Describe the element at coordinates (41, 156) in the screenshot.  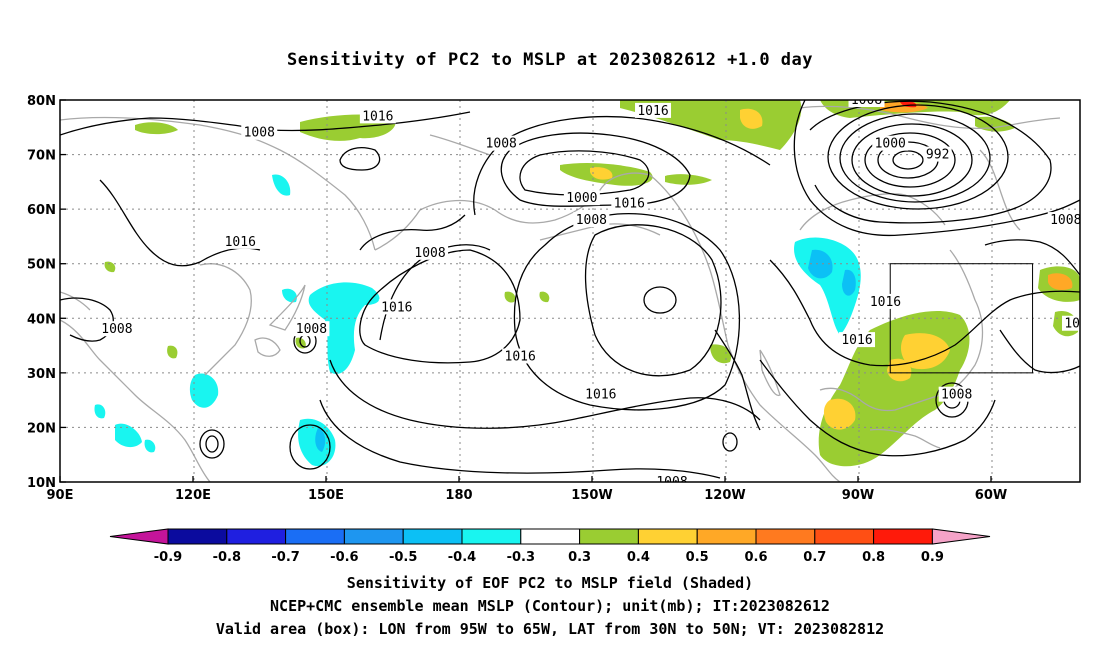
I see `lat-tick-label: 70N` at that location.